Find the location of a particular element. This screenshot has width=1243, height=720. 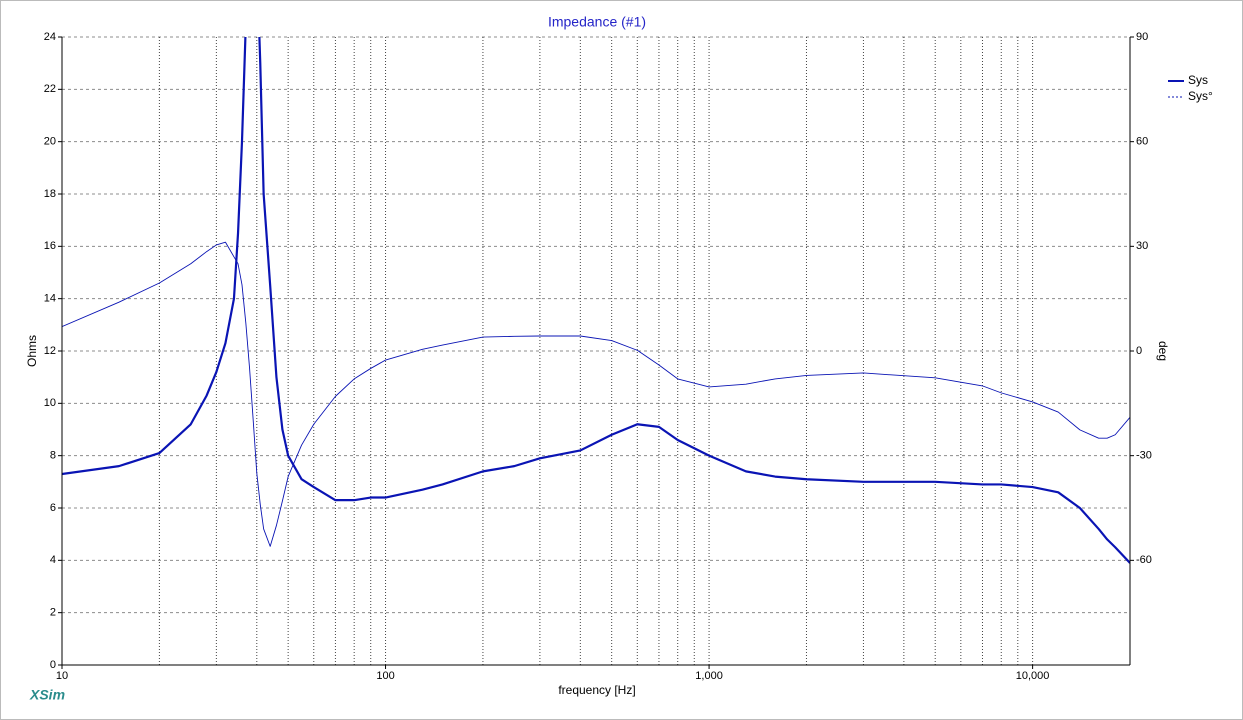

chart-title: Impedance (#1) is located at coordinates (597, 22).